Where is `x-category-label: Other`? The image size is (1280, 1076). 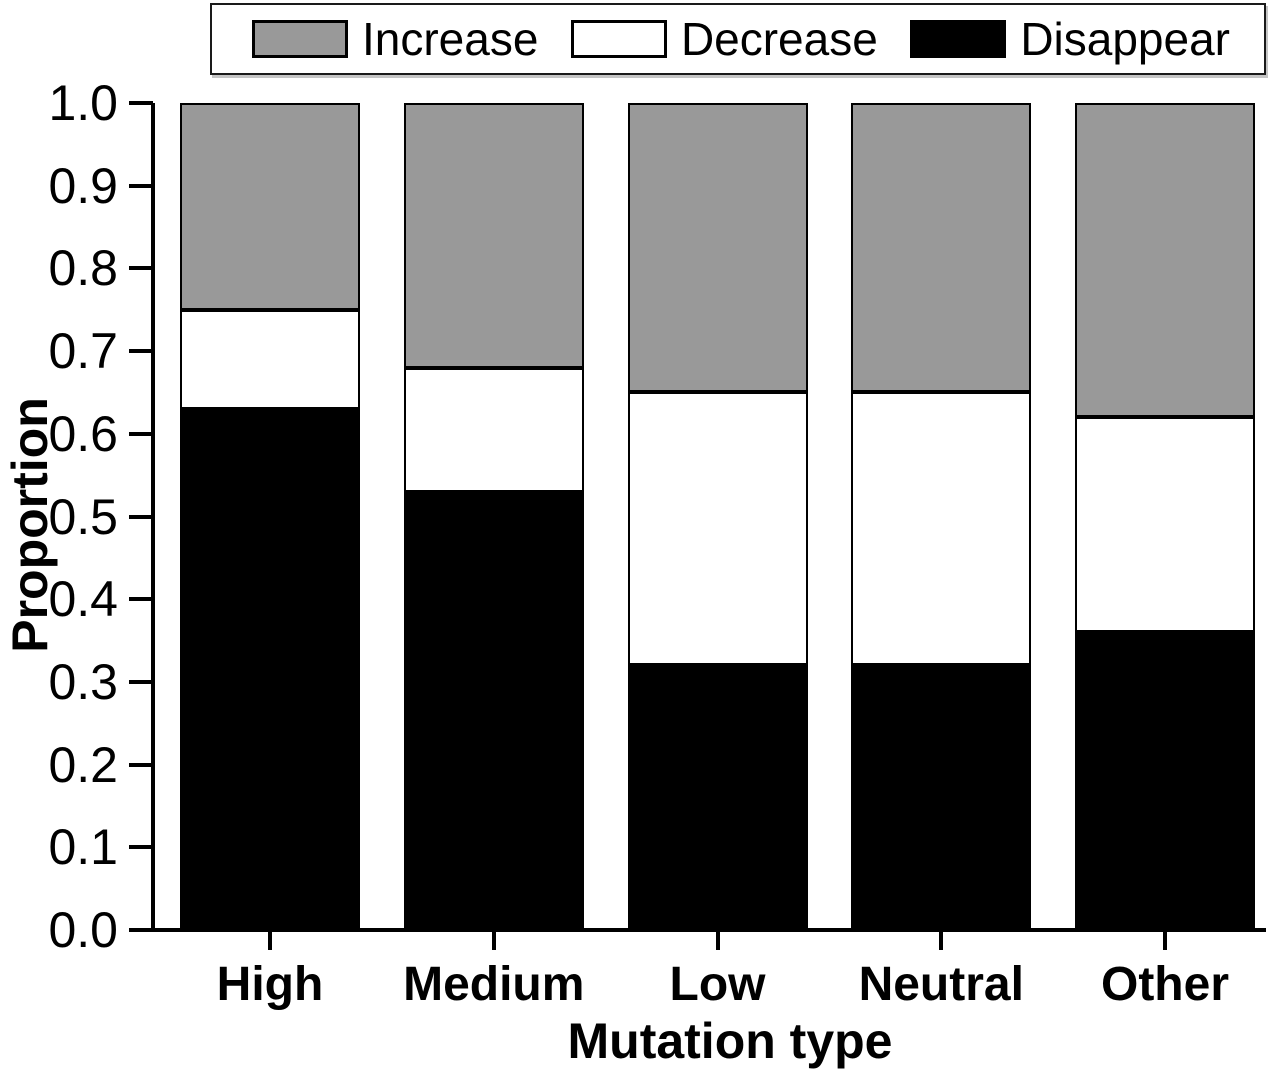
x-category-label: Other is located at coordinates (1164, 984).